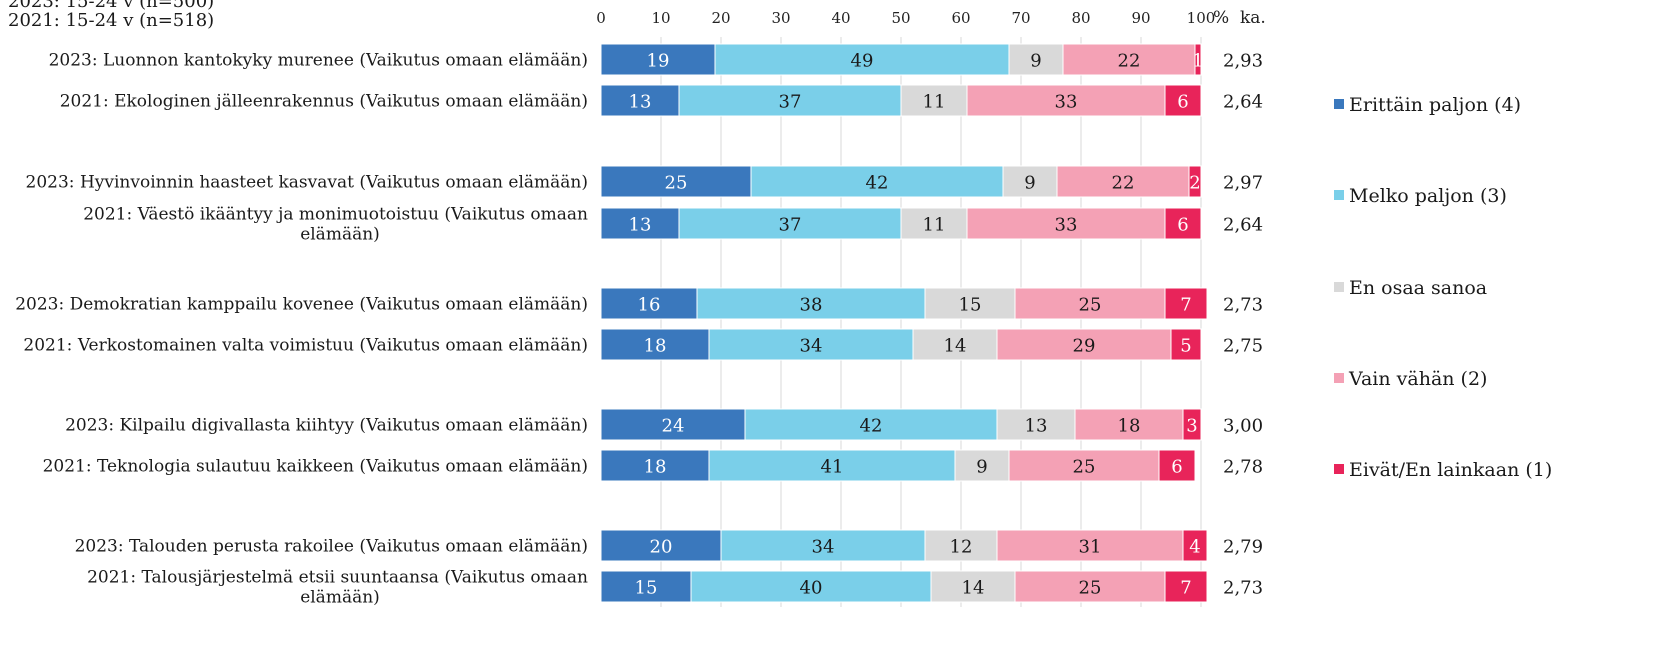 Image resolution: width=1669 pixels, height=645 pixels. I want to click on data-label: 40, so click(811, 588).